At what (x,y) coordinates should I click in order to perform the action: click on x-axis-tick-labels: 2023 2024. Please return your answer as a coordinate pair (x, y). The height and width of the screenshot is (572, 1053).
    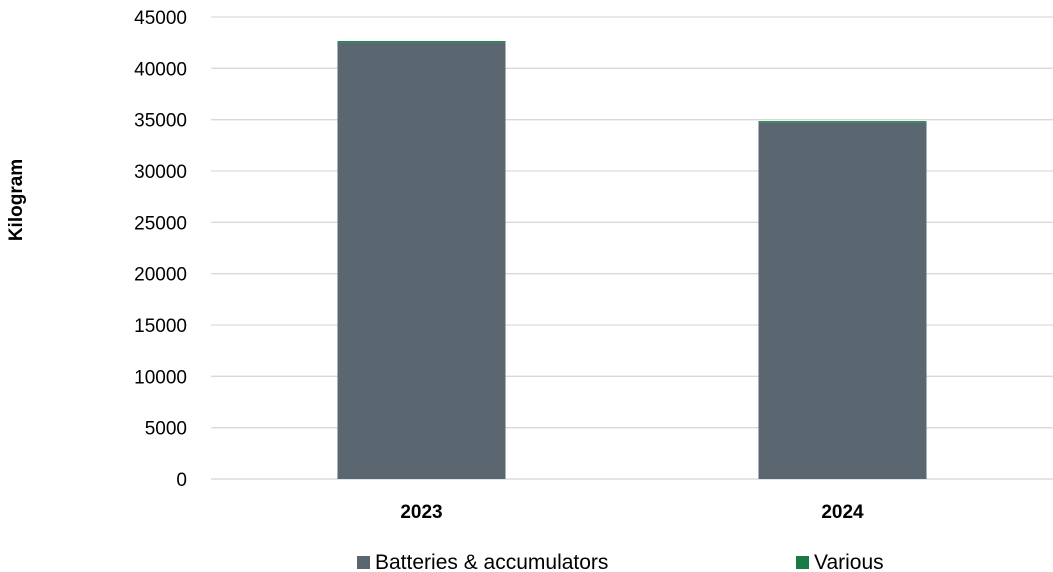
    Looking at the image, I should click on (632, 512).